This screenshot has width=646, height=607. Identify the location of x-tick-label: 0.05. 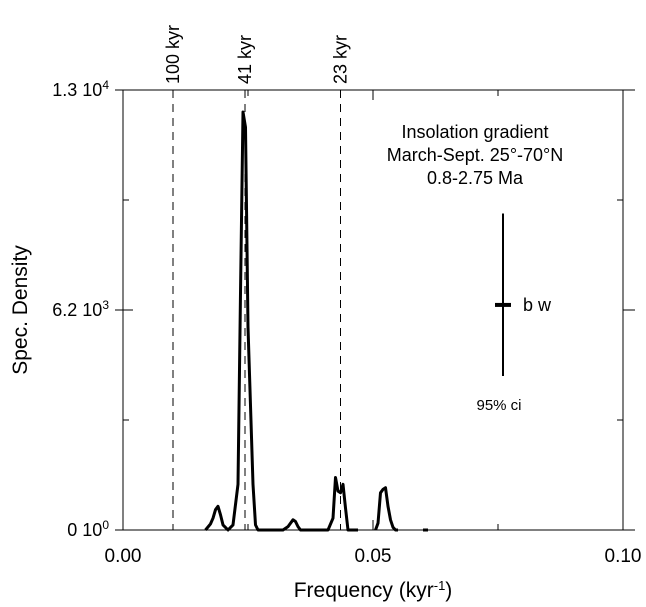
(373, 556).